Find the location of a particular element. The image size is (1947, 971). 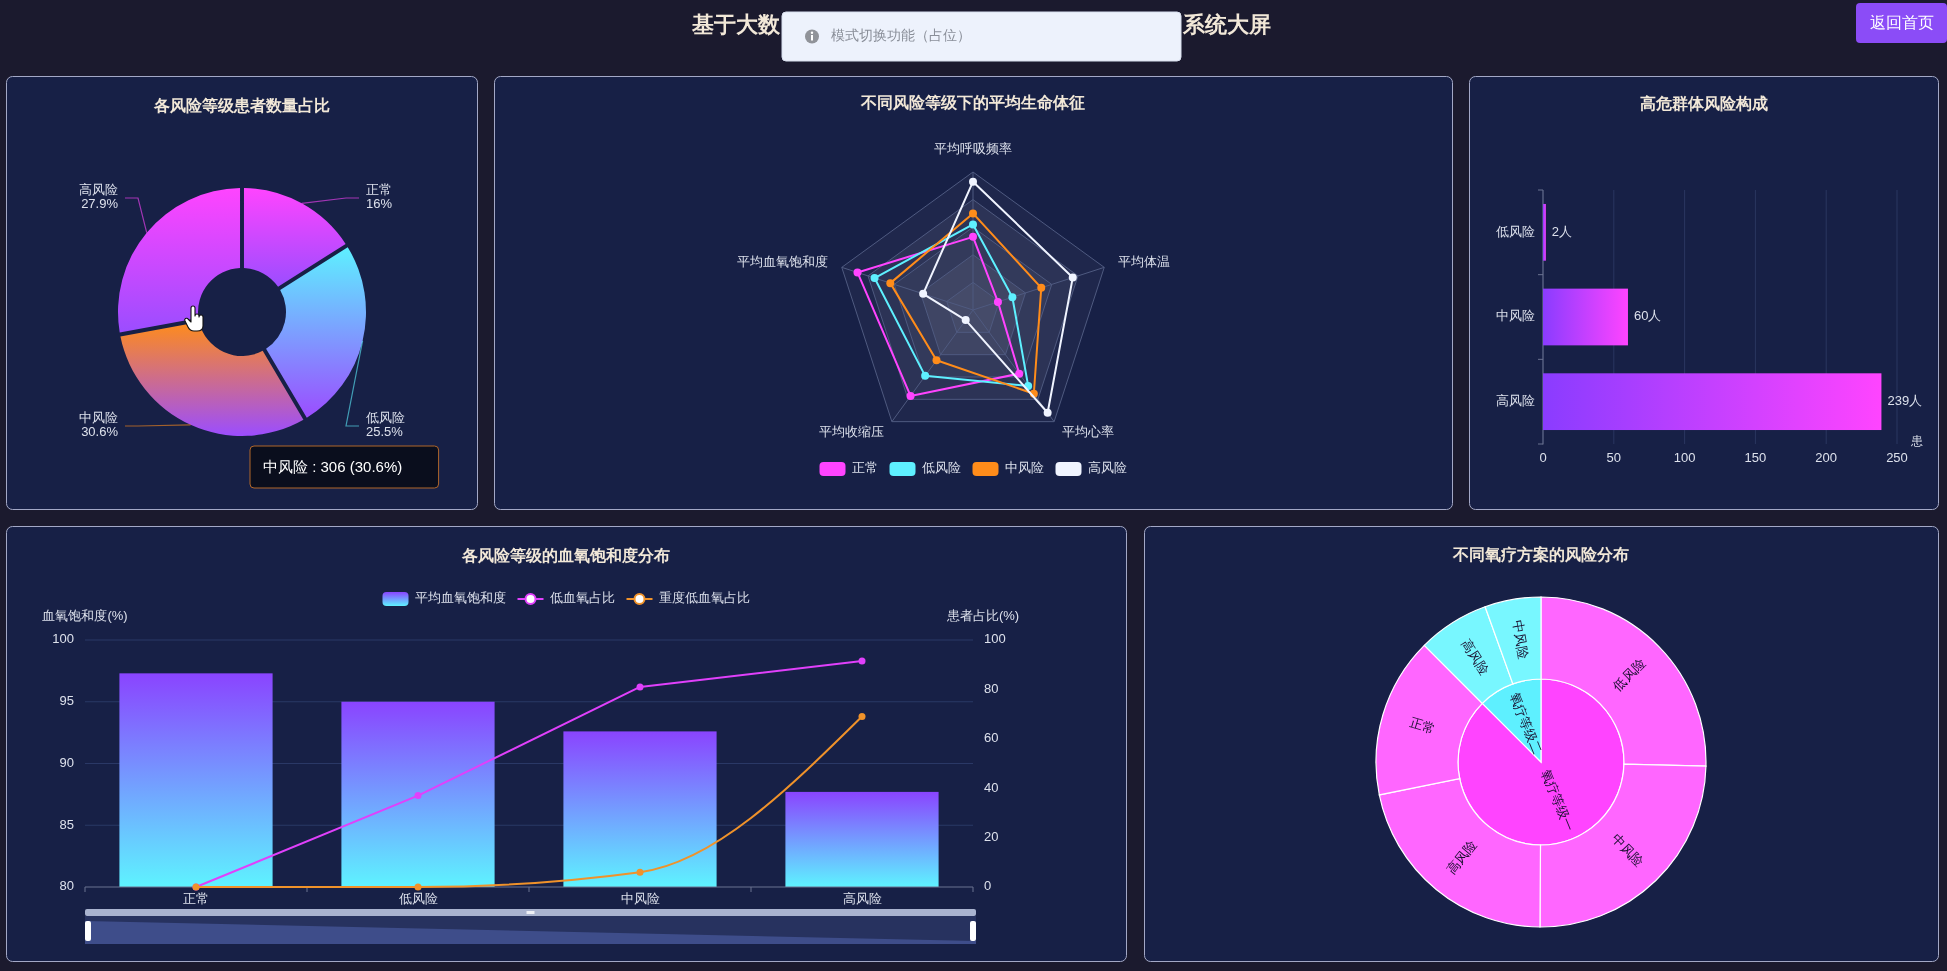

x-tick-label: 低风险 is located at coordinates (418, 899).